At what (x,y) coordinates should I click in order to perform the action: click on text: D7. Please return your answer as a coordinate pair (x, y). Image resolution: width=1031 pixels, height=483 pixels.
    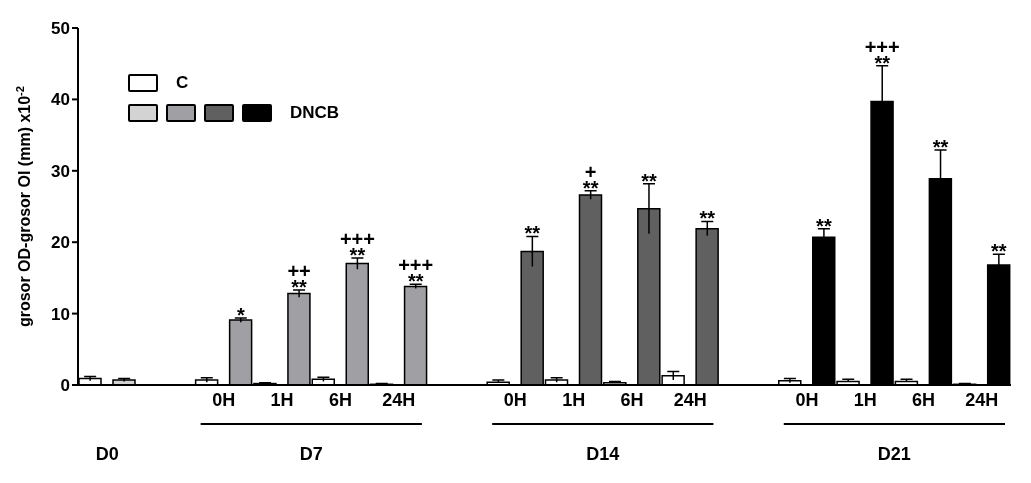
    Looking at the image, I should click on (311, 454).